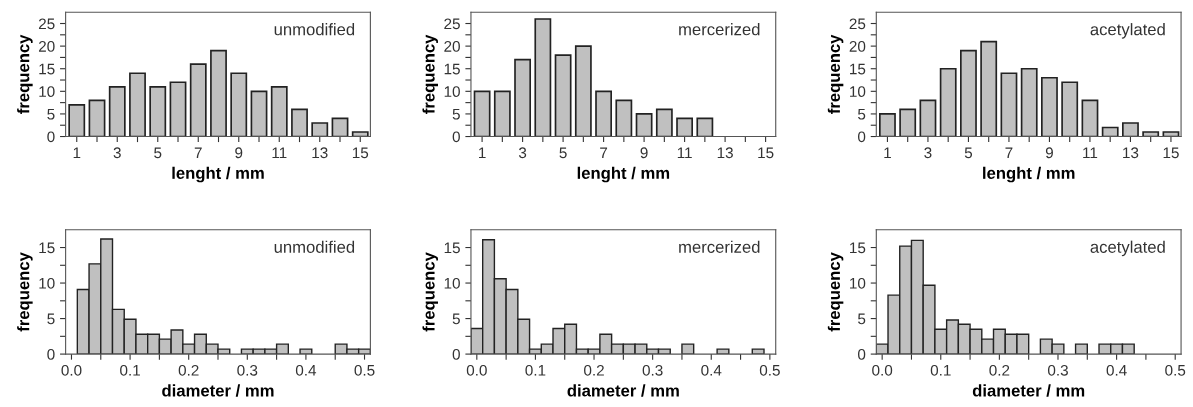 The image size is (1193, 407). Describe the element at coordinates (482, 153) in the screenshot. I see `x-tick-label: 1` at that location.